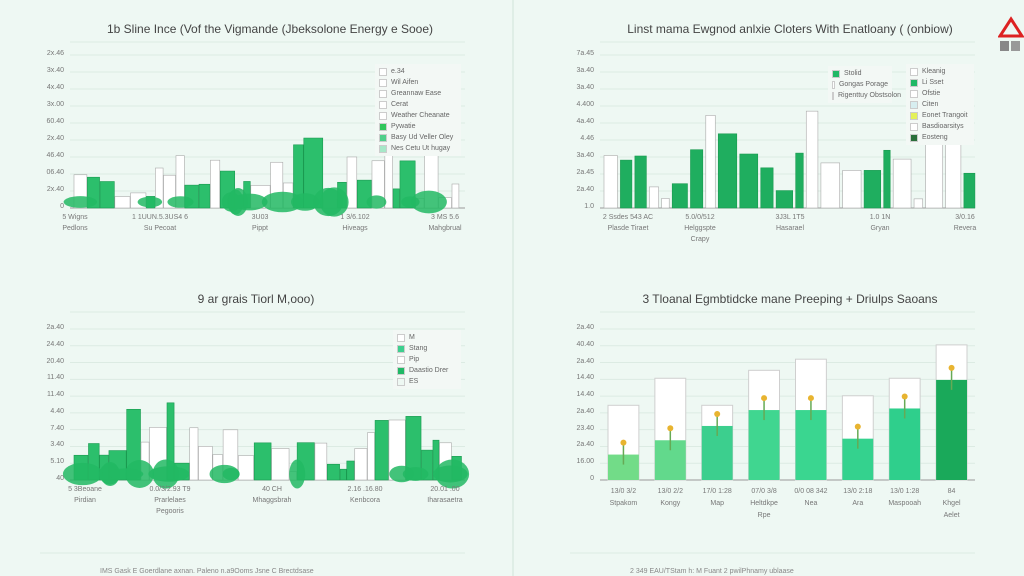 The width and height of the screenshot is (1024, 576). I want to click on legend-item: Kleanig, so click(940, 71).